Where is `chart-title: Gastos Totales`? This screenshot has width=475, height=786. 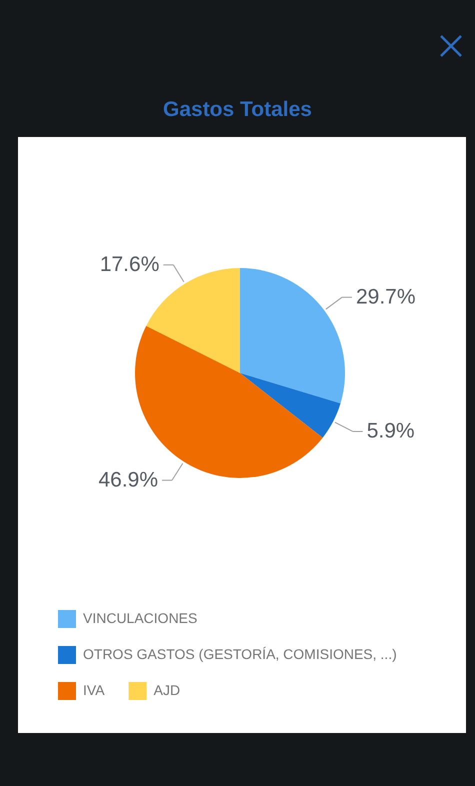
chart-title: Gastos Totales is located at coordinates (237, 109).